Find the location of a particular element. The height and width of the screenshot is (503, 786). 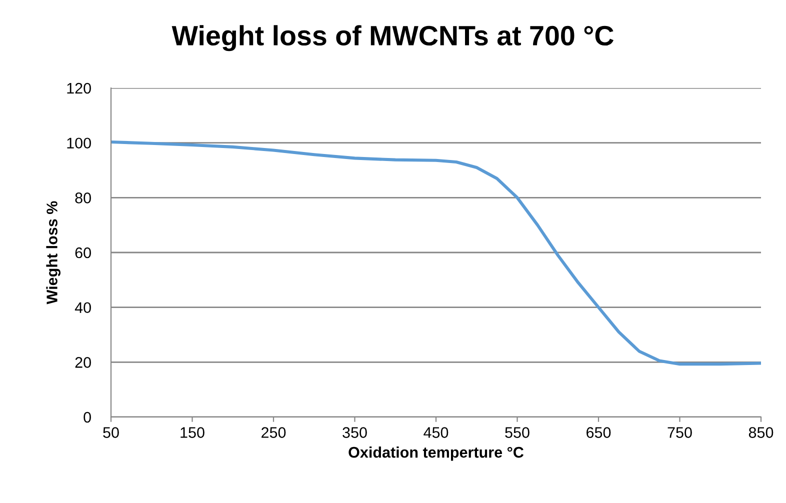

y-tick-label: 20 is located at coordinates (83, 362).